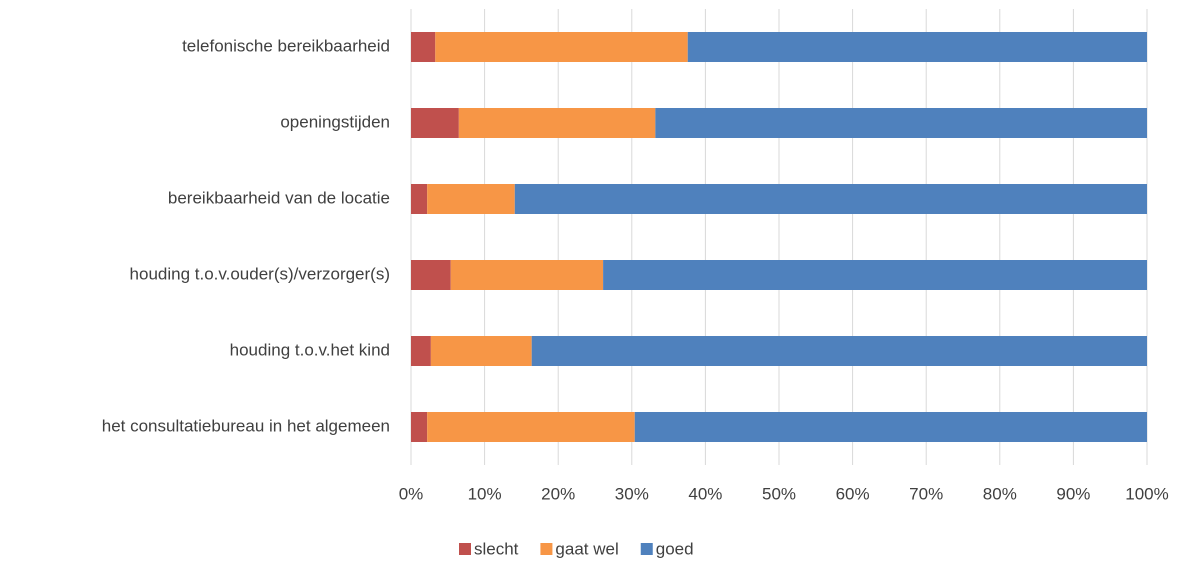 The width and height of the screenshot is (1183, 563). I want to click on x-tick-label: 10%, so click(485, 493).